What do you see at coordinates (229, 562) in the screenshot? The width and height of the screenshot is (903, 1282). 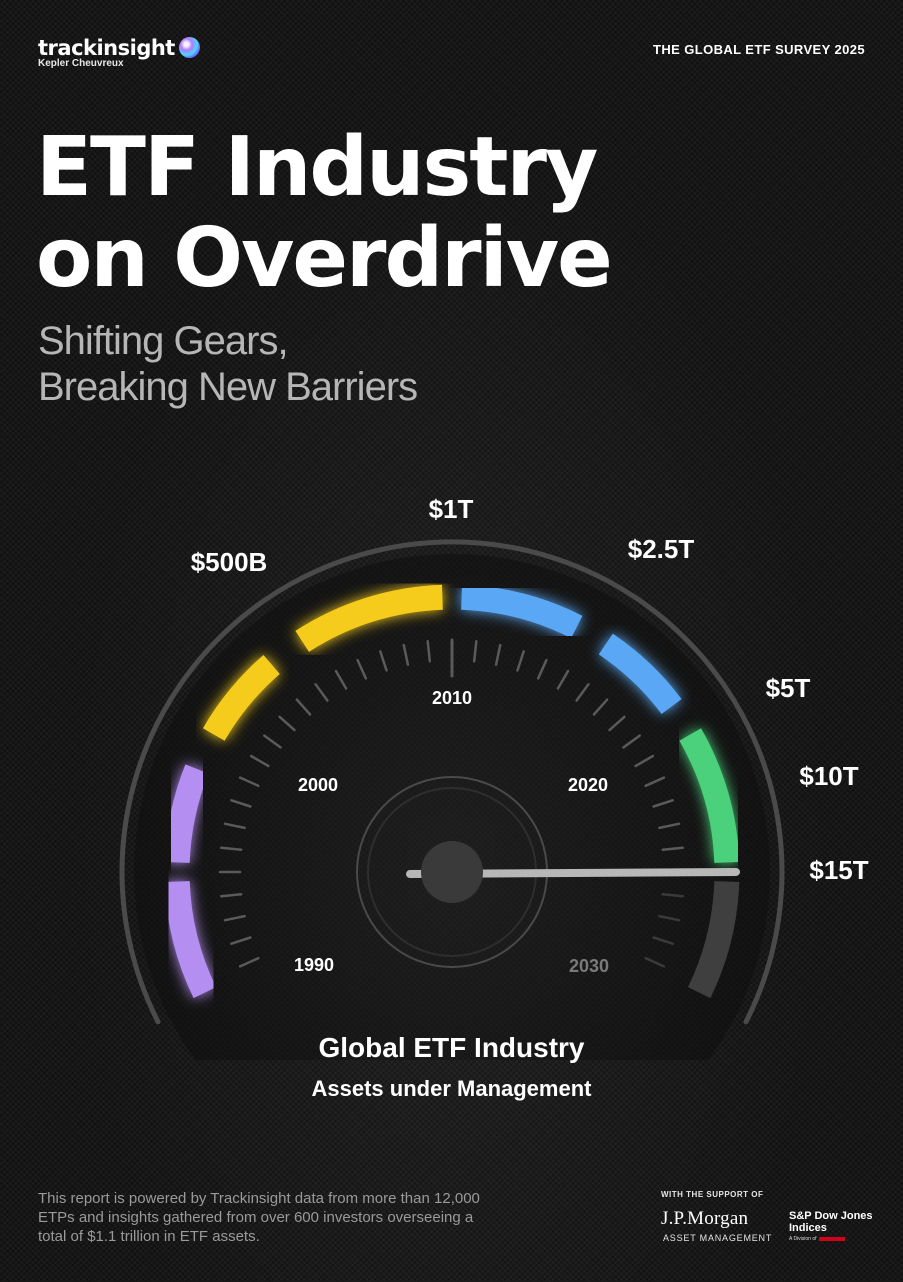 I see `value-label-500b: $500B` at bounding box center [229, 562].